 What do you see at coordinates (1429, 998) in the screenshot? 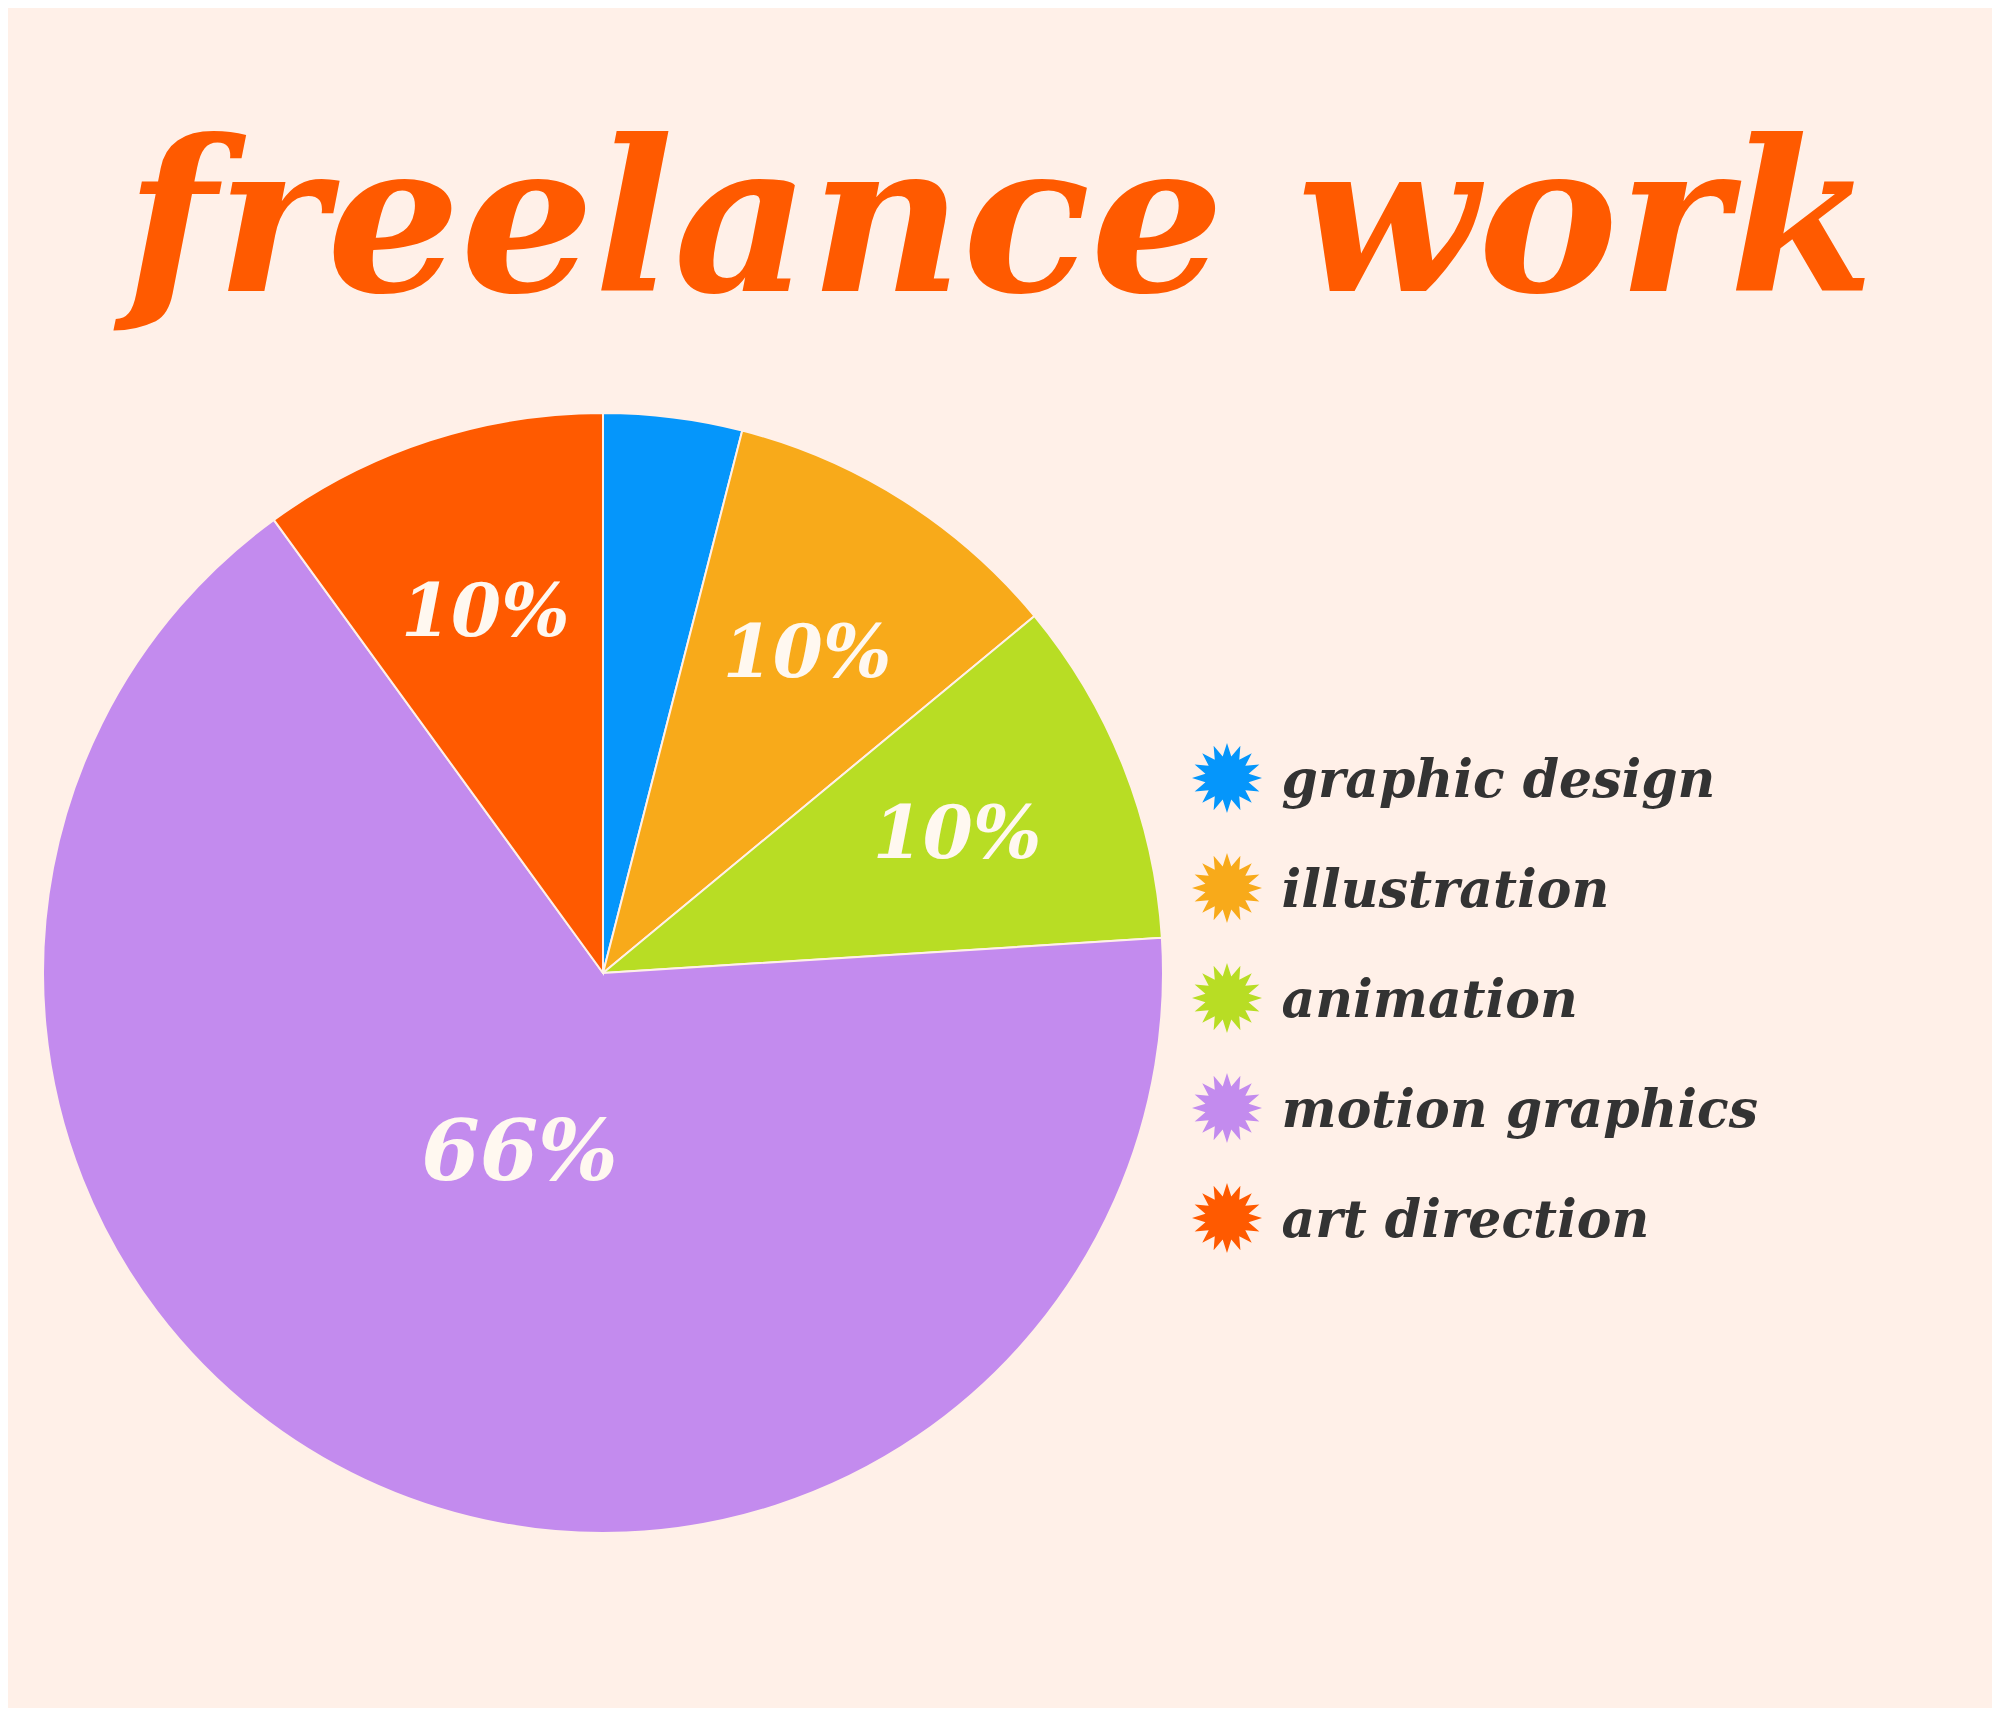
I see `legend-label: animation` at bounding box center [1429, 998].